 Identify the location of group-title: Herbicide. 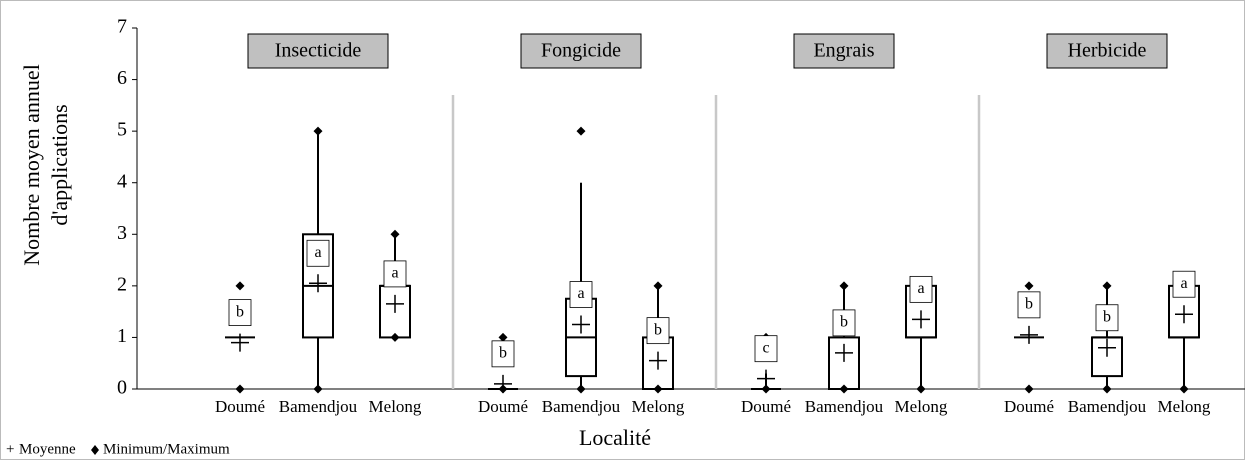
(1107, 51).